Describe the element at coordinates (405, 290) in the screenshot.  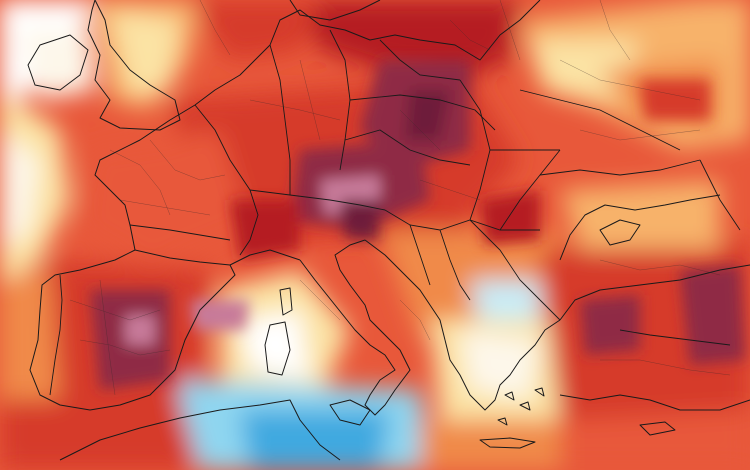
I see `coastline-adriatic` at that location.